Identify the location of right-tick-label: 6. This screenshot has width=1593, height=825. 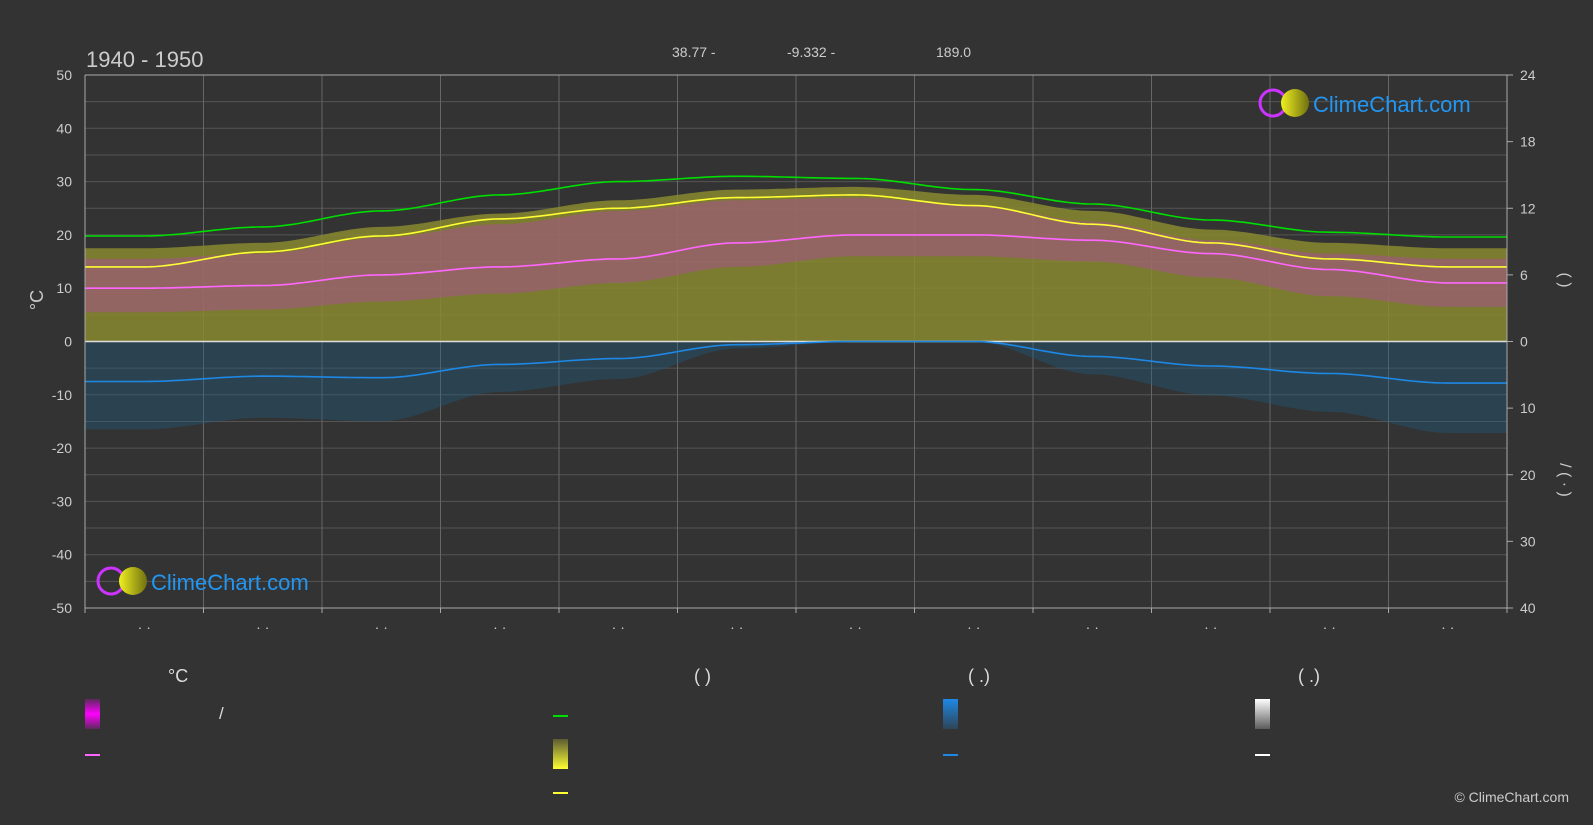
(1524, 275).